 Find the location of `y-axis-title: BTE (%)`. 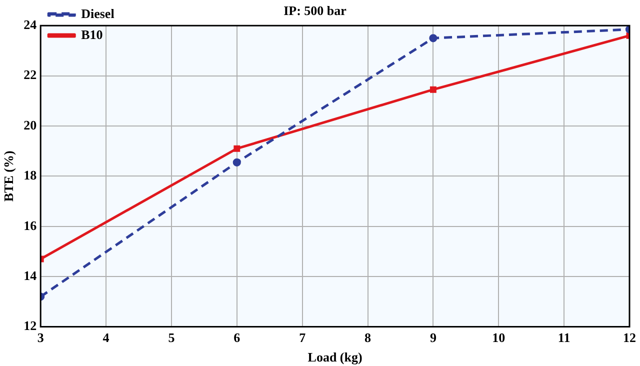

y-axis-title: BTE (%) is located at coordinates (8, 176).